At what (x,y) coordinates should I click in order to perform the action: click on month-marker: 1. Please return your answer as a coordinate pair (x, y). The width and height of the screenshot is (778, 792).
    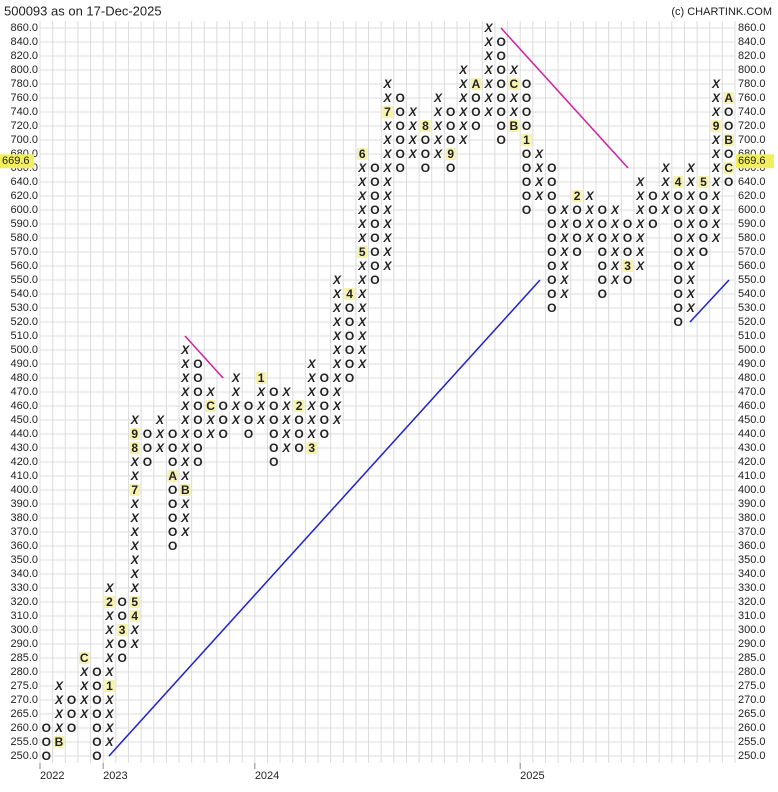
    Looking at the image, I should click on (261, 378).